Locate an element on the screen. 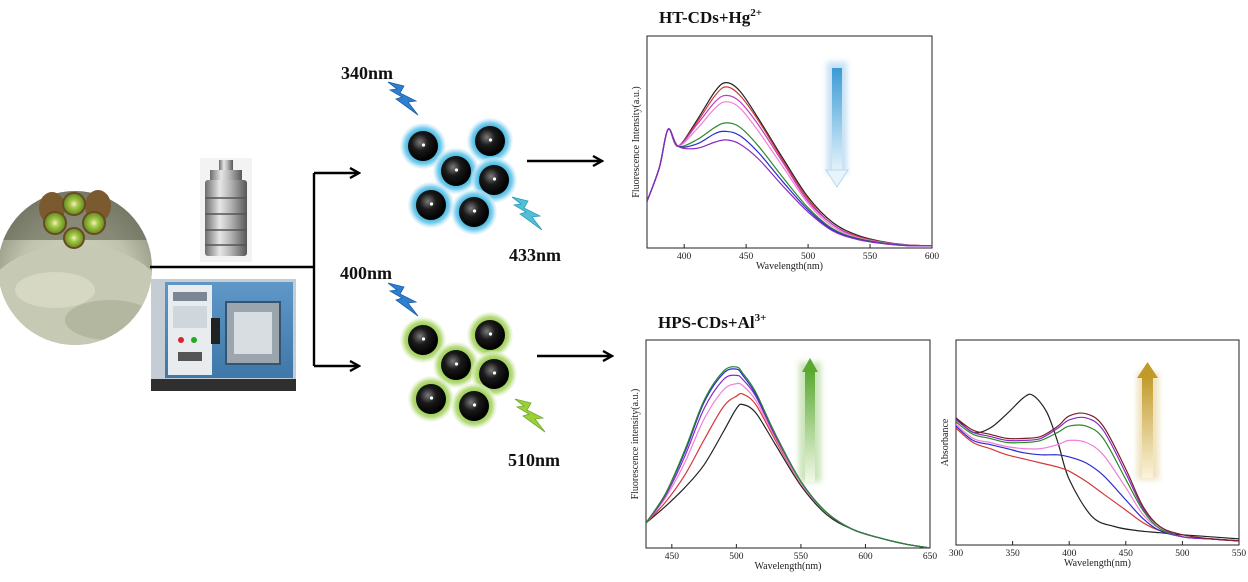  emission-label-top: 433nm is located at coordinates (535, 255).